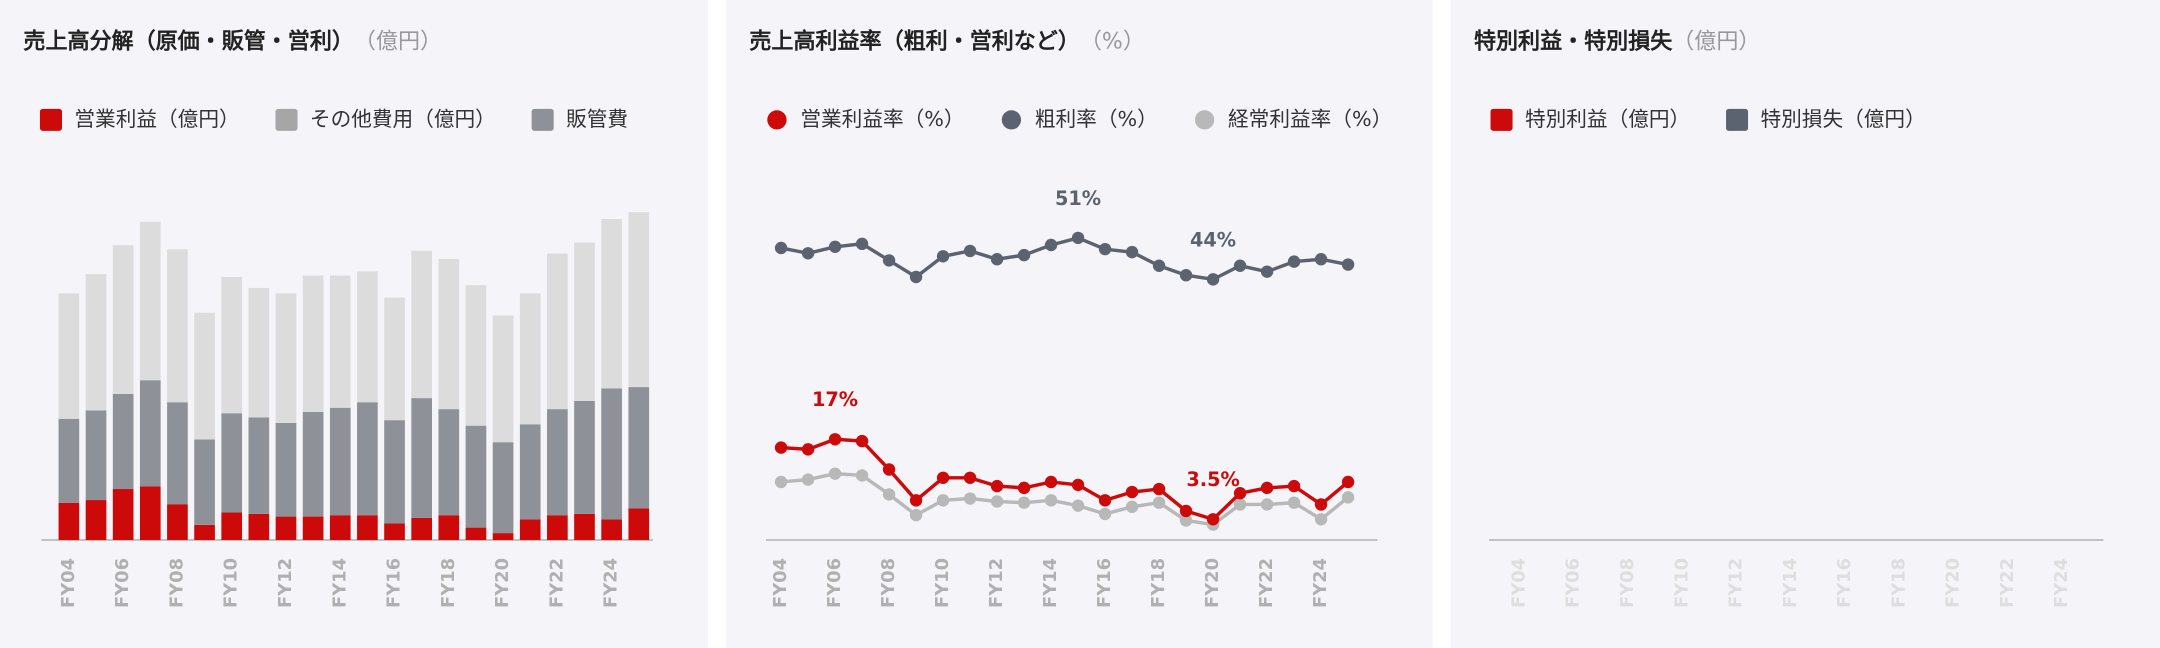 Image resolution: width=2160 pixels, height=648 pixels. Describe the element at coordinates (882, 119) in the screenshot. I see `legend-label: 営業利益率（%）` at that location.